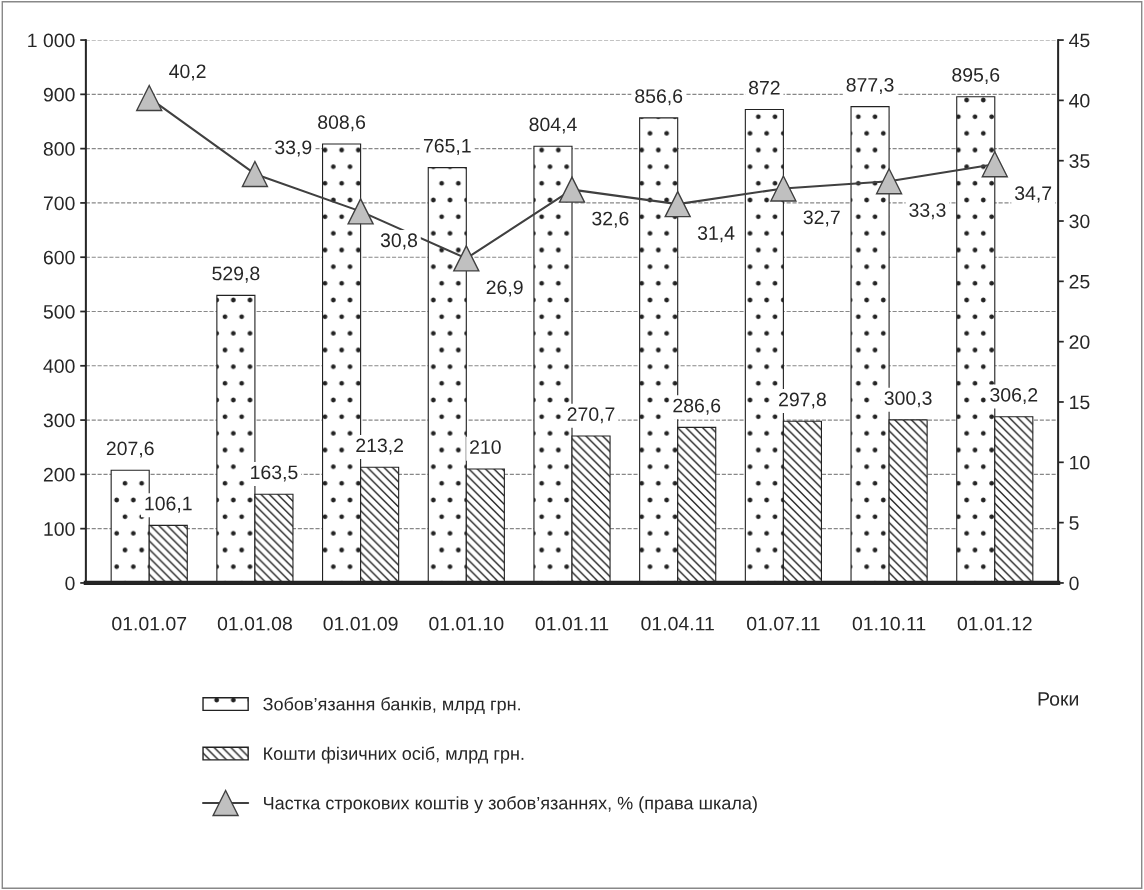 The width and height of the screenshot is (1144, 890). I want to click on data-label: 286,6, so click(697, 406).